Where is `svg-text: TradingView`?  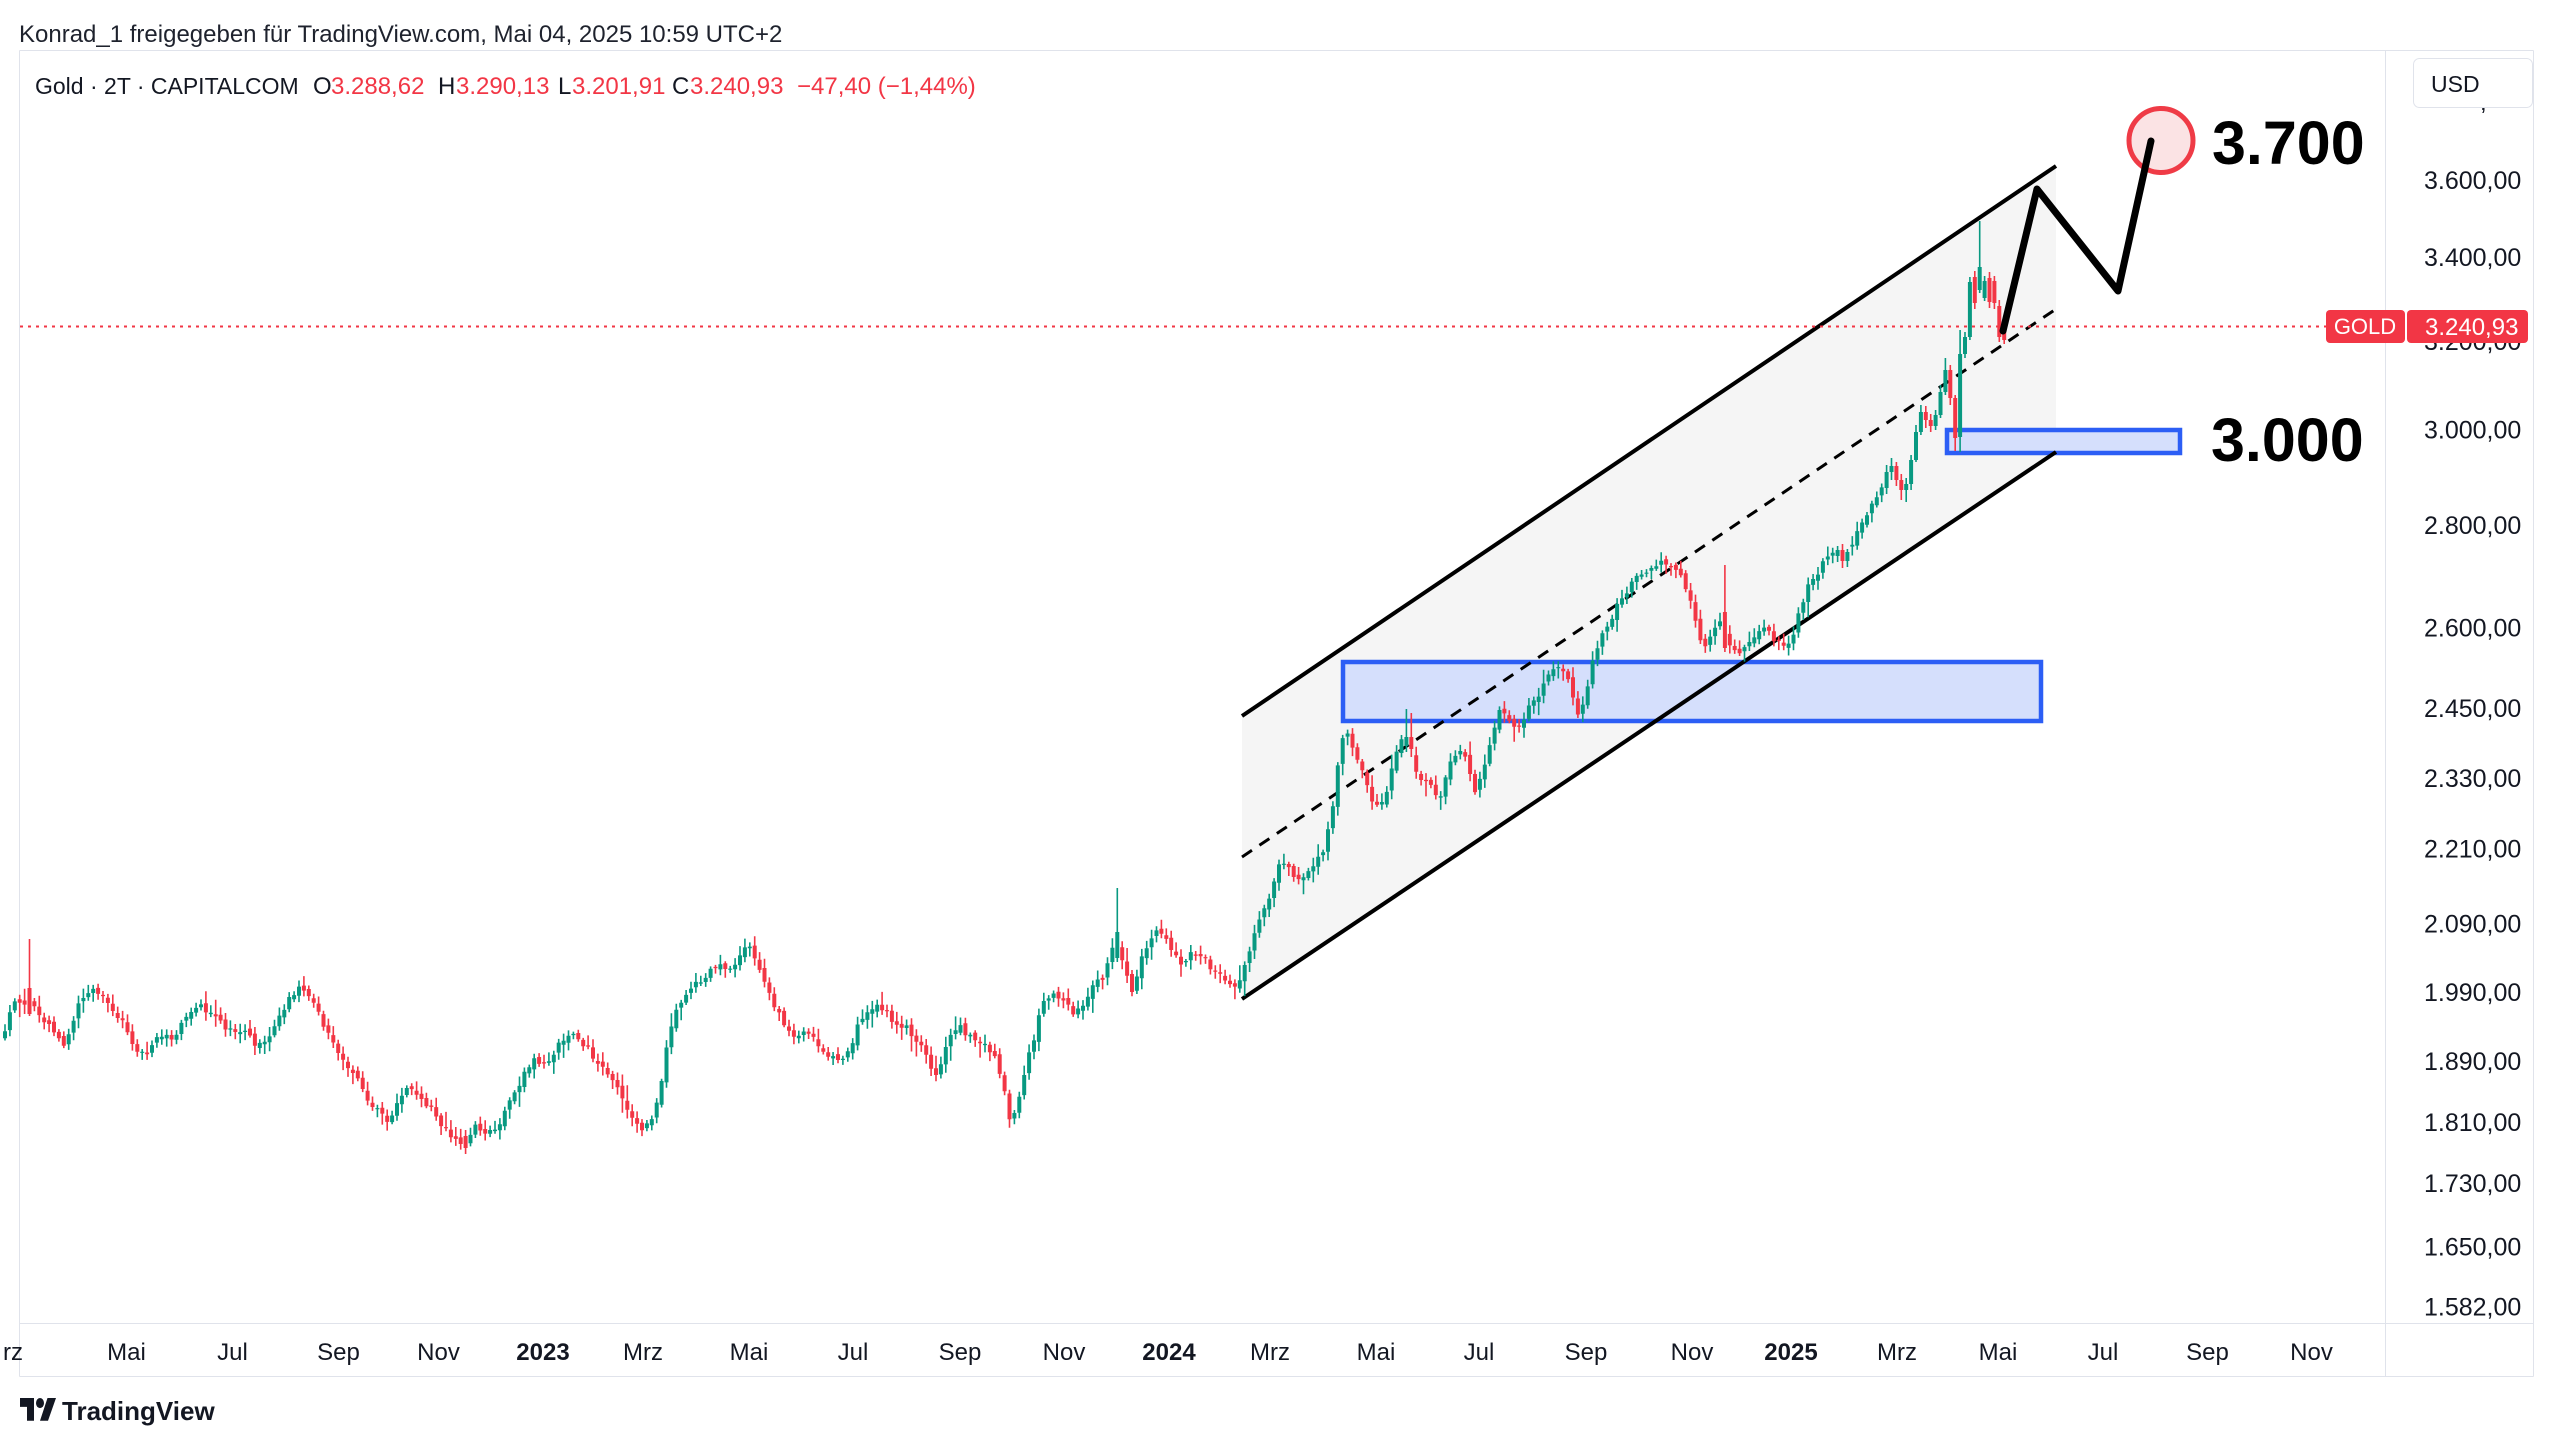 svg-text: TradingView is located at coordinates (138, 1411).